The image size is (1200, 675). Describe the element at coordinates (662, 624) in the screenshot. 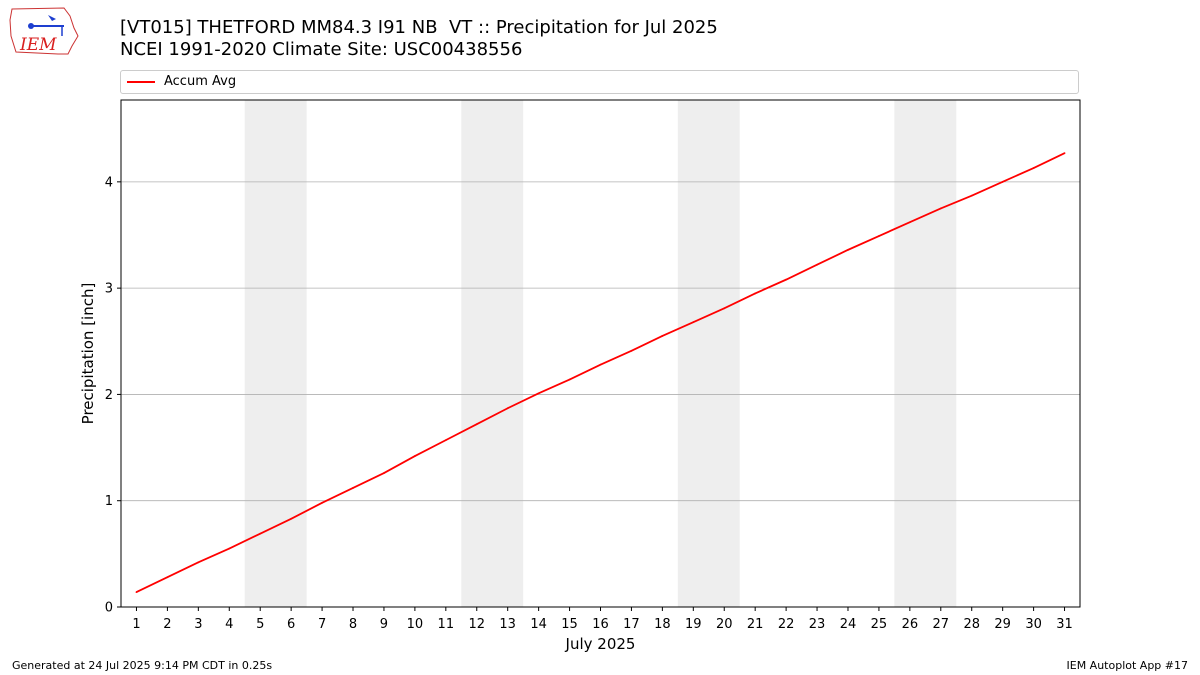

I see `x-tick-label-18: 18` at that location.